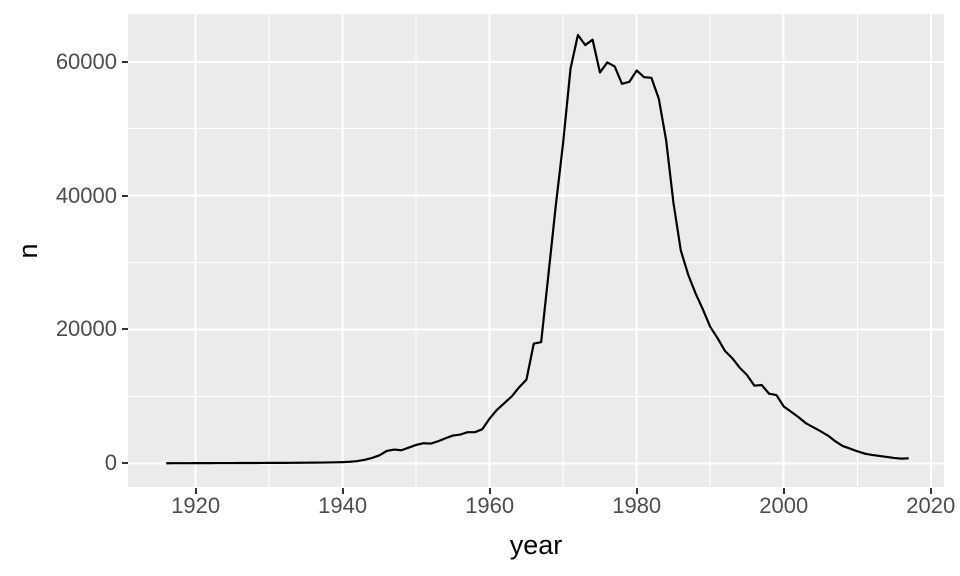 This screenshot has height=576, width=960. I want to click on y-tick-label: 60000, so click(86, 61).